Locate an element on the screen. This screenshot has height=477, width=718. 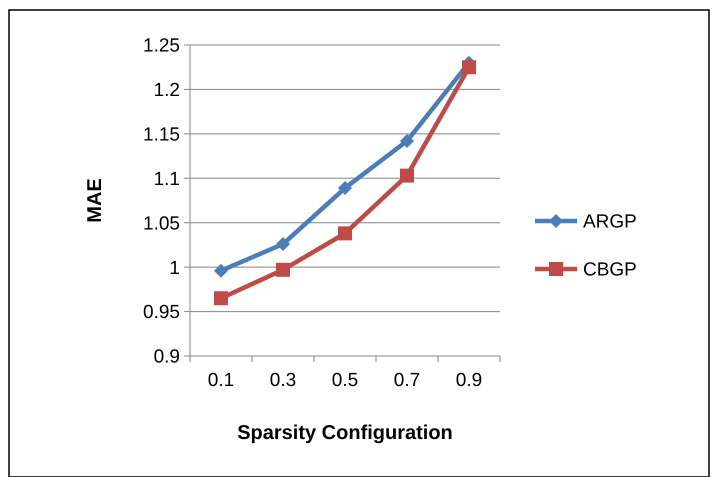
x-tick-label: 0.5 is located at coordinates (345, 380).